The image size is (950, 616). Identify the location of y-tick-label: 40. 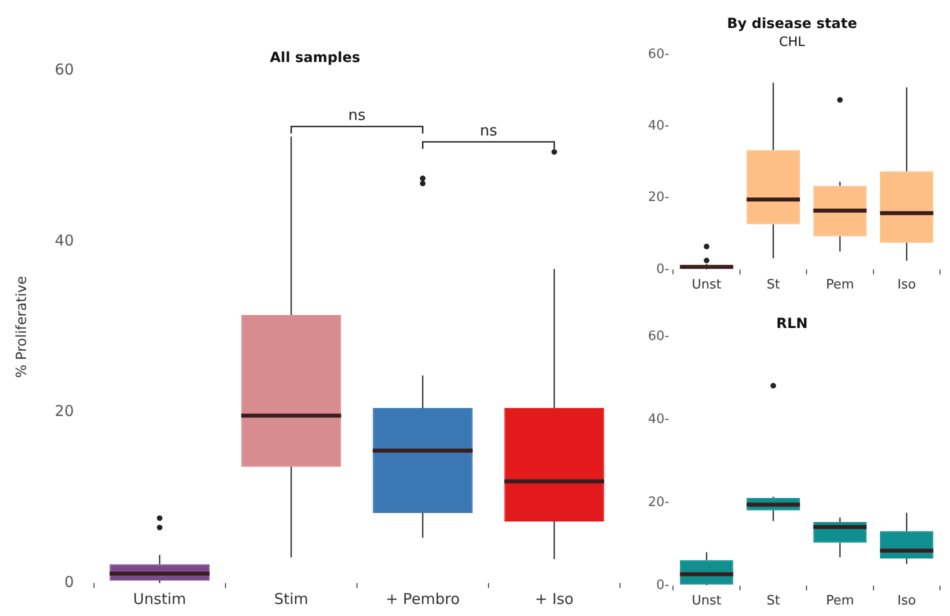
(64, 240).